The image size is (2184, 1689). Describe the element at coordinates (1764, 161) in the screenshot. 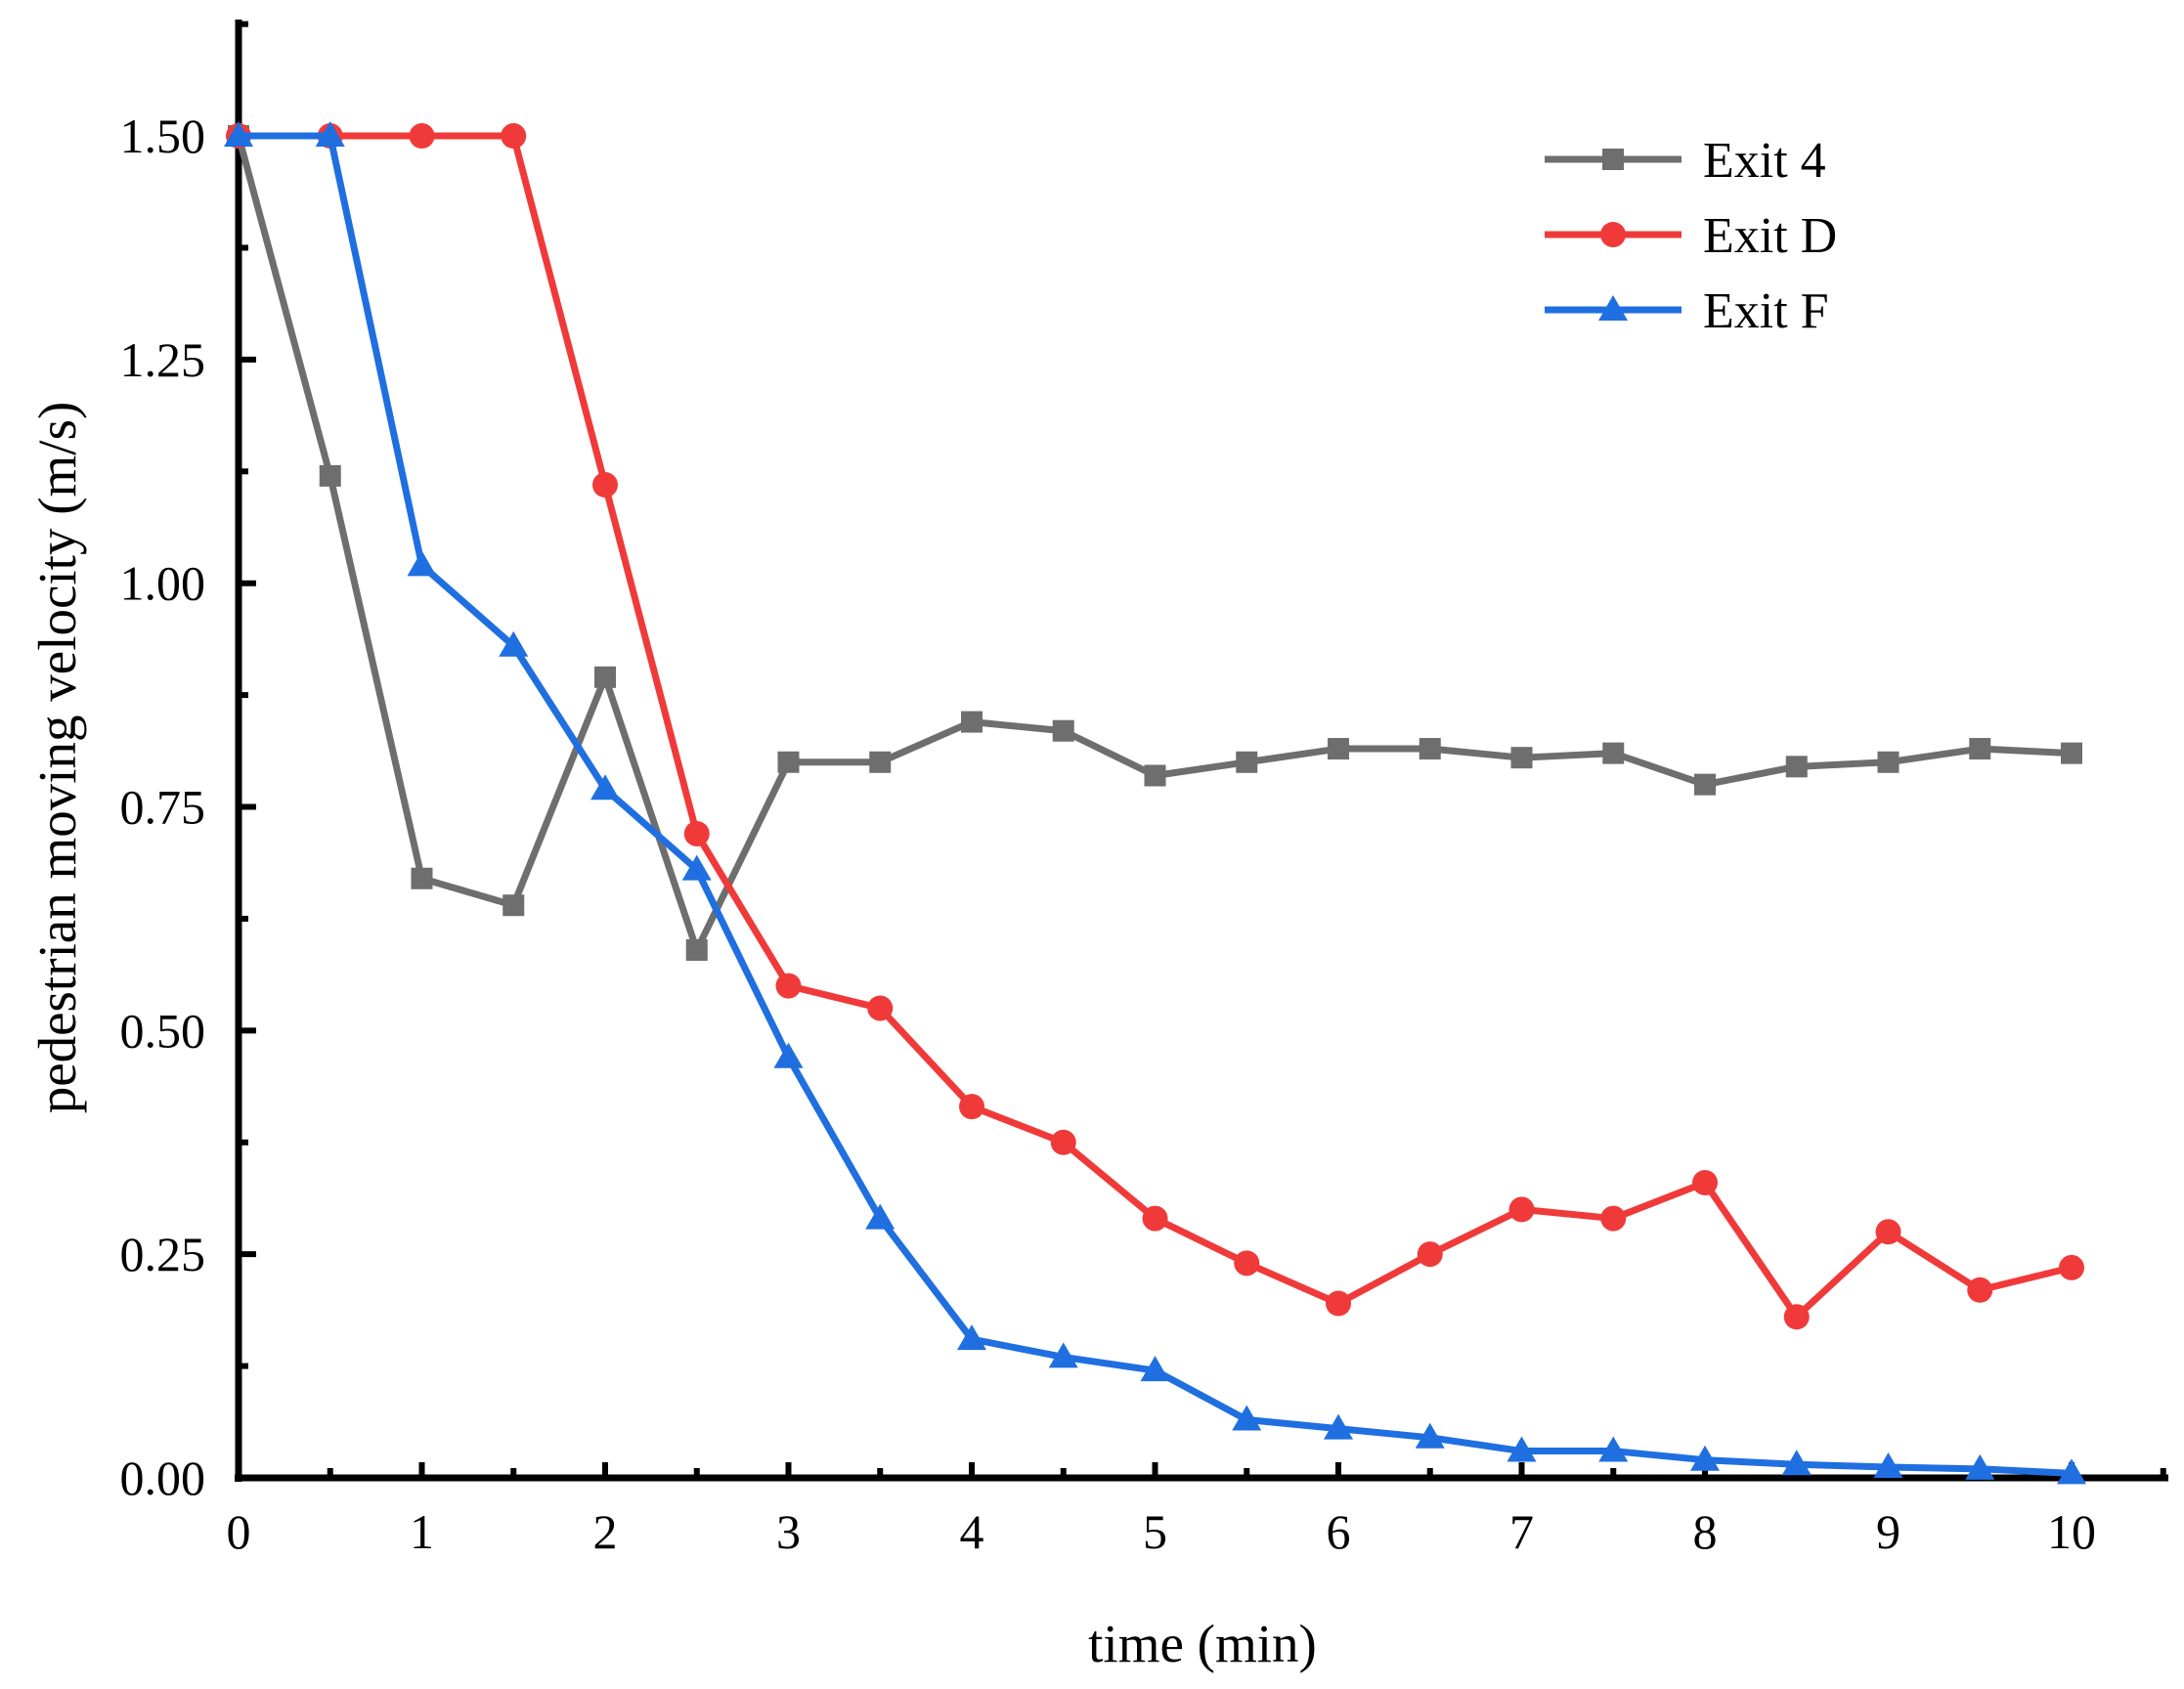

I see `legend-label-exit-4: Exit 4` at that location.